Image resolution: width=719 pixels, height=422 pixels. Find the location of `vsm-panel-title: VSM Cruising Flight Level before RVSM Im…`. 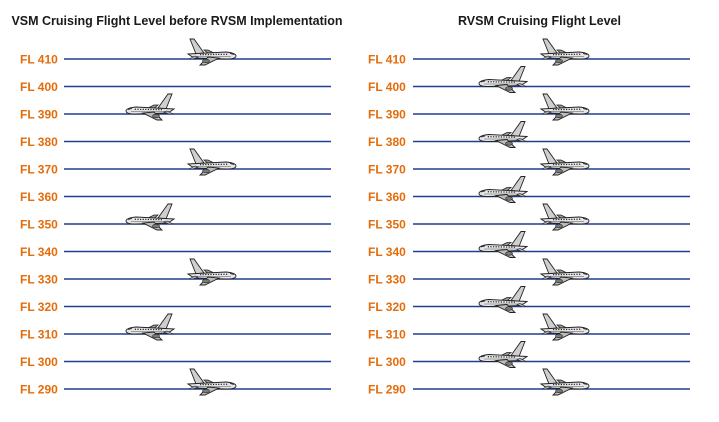

vsm-panel-title: VSM Cruising Flight Level before RVSM Im… is located at coordinates (177, 21).